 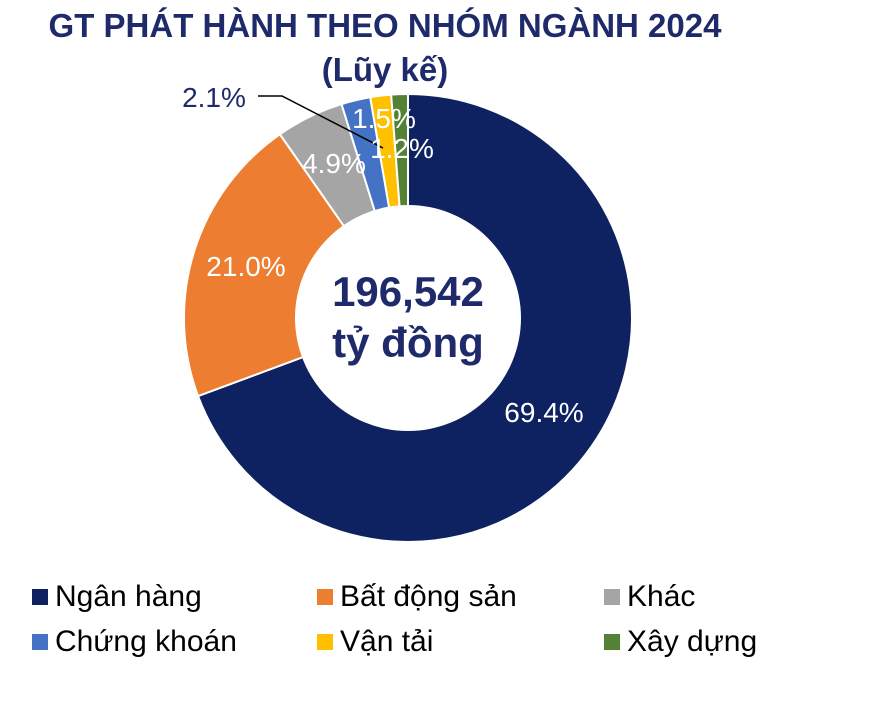 I want to click on legend-item: Bất động sản, so click(x=417, y=597).